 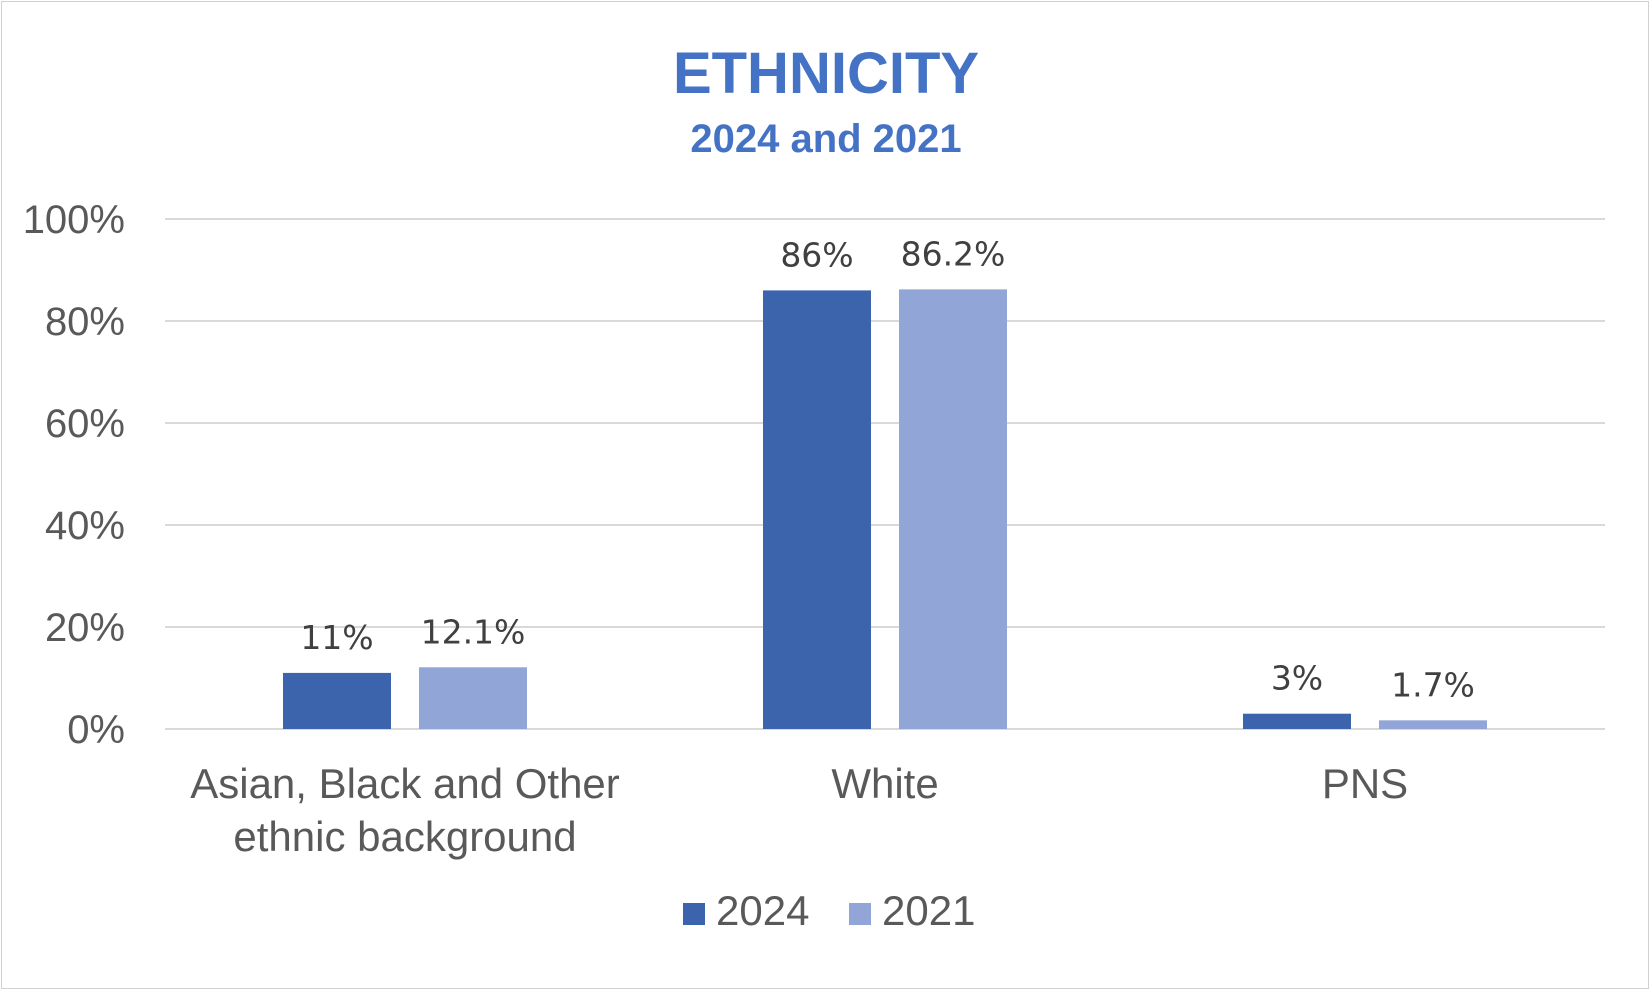 What do you see at coordinates (74, 475) in the screenshot?
I see `y-axis-ticks: 0% 20% 40% 60% 80% 100%` at bounding box center [74, 475].